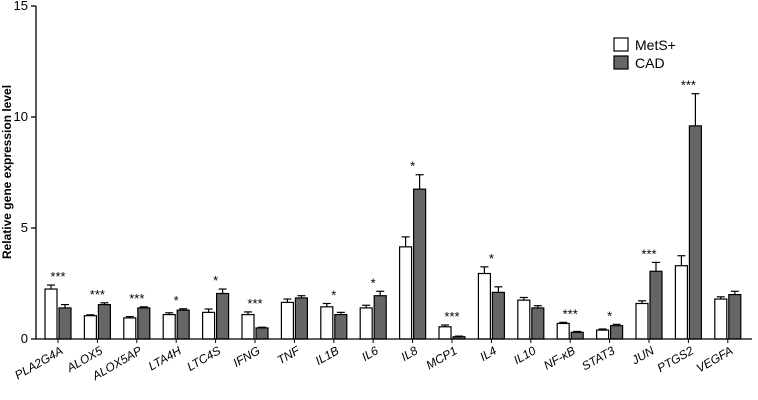 The image size is (758, 400). What do you see at coordinates (7, 172) in the screenshot?
I see `y-axis-label: Relative gene expression level` at bounding box center [7, 172].